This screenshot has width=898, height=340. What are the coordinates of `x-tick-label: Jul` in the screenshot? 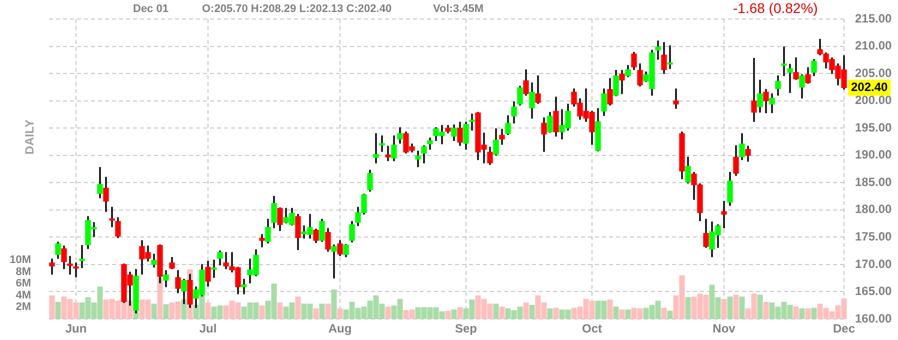 It's located at (208, 329).